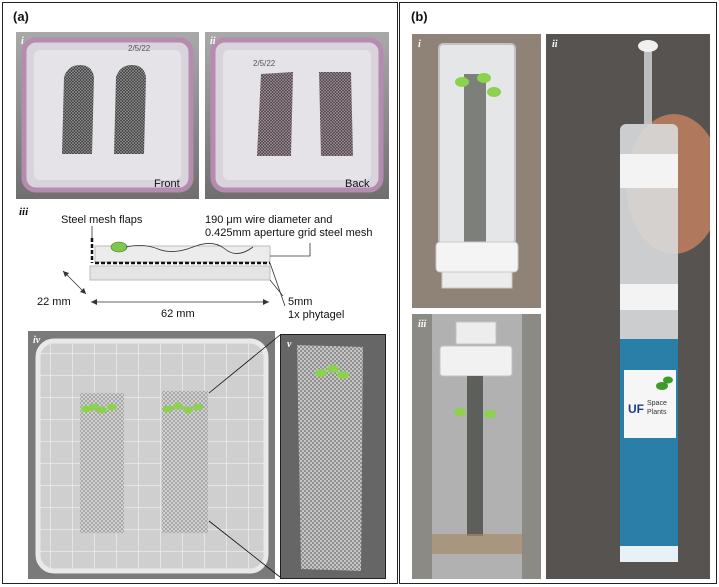  I want to click on sub-label-b-iii: iii, so click(422, 324).